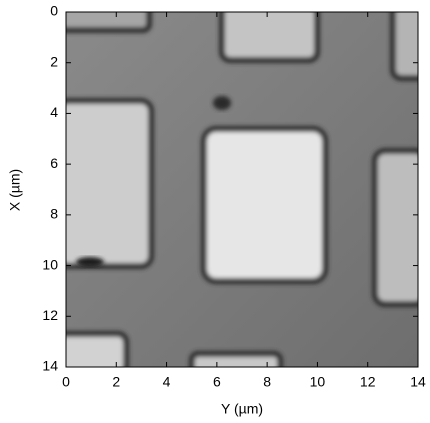  What do you see at coordinates (267, 382) in the screenshot?
I see `x-tick-label: 8` at bounding box center [267, 382].